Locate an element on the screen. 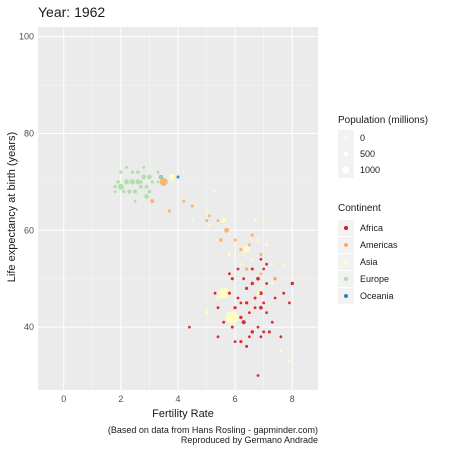 The height and width of the screenshot is (450, 450). x-tick-label: 6 is located at coordinates (235, 399).